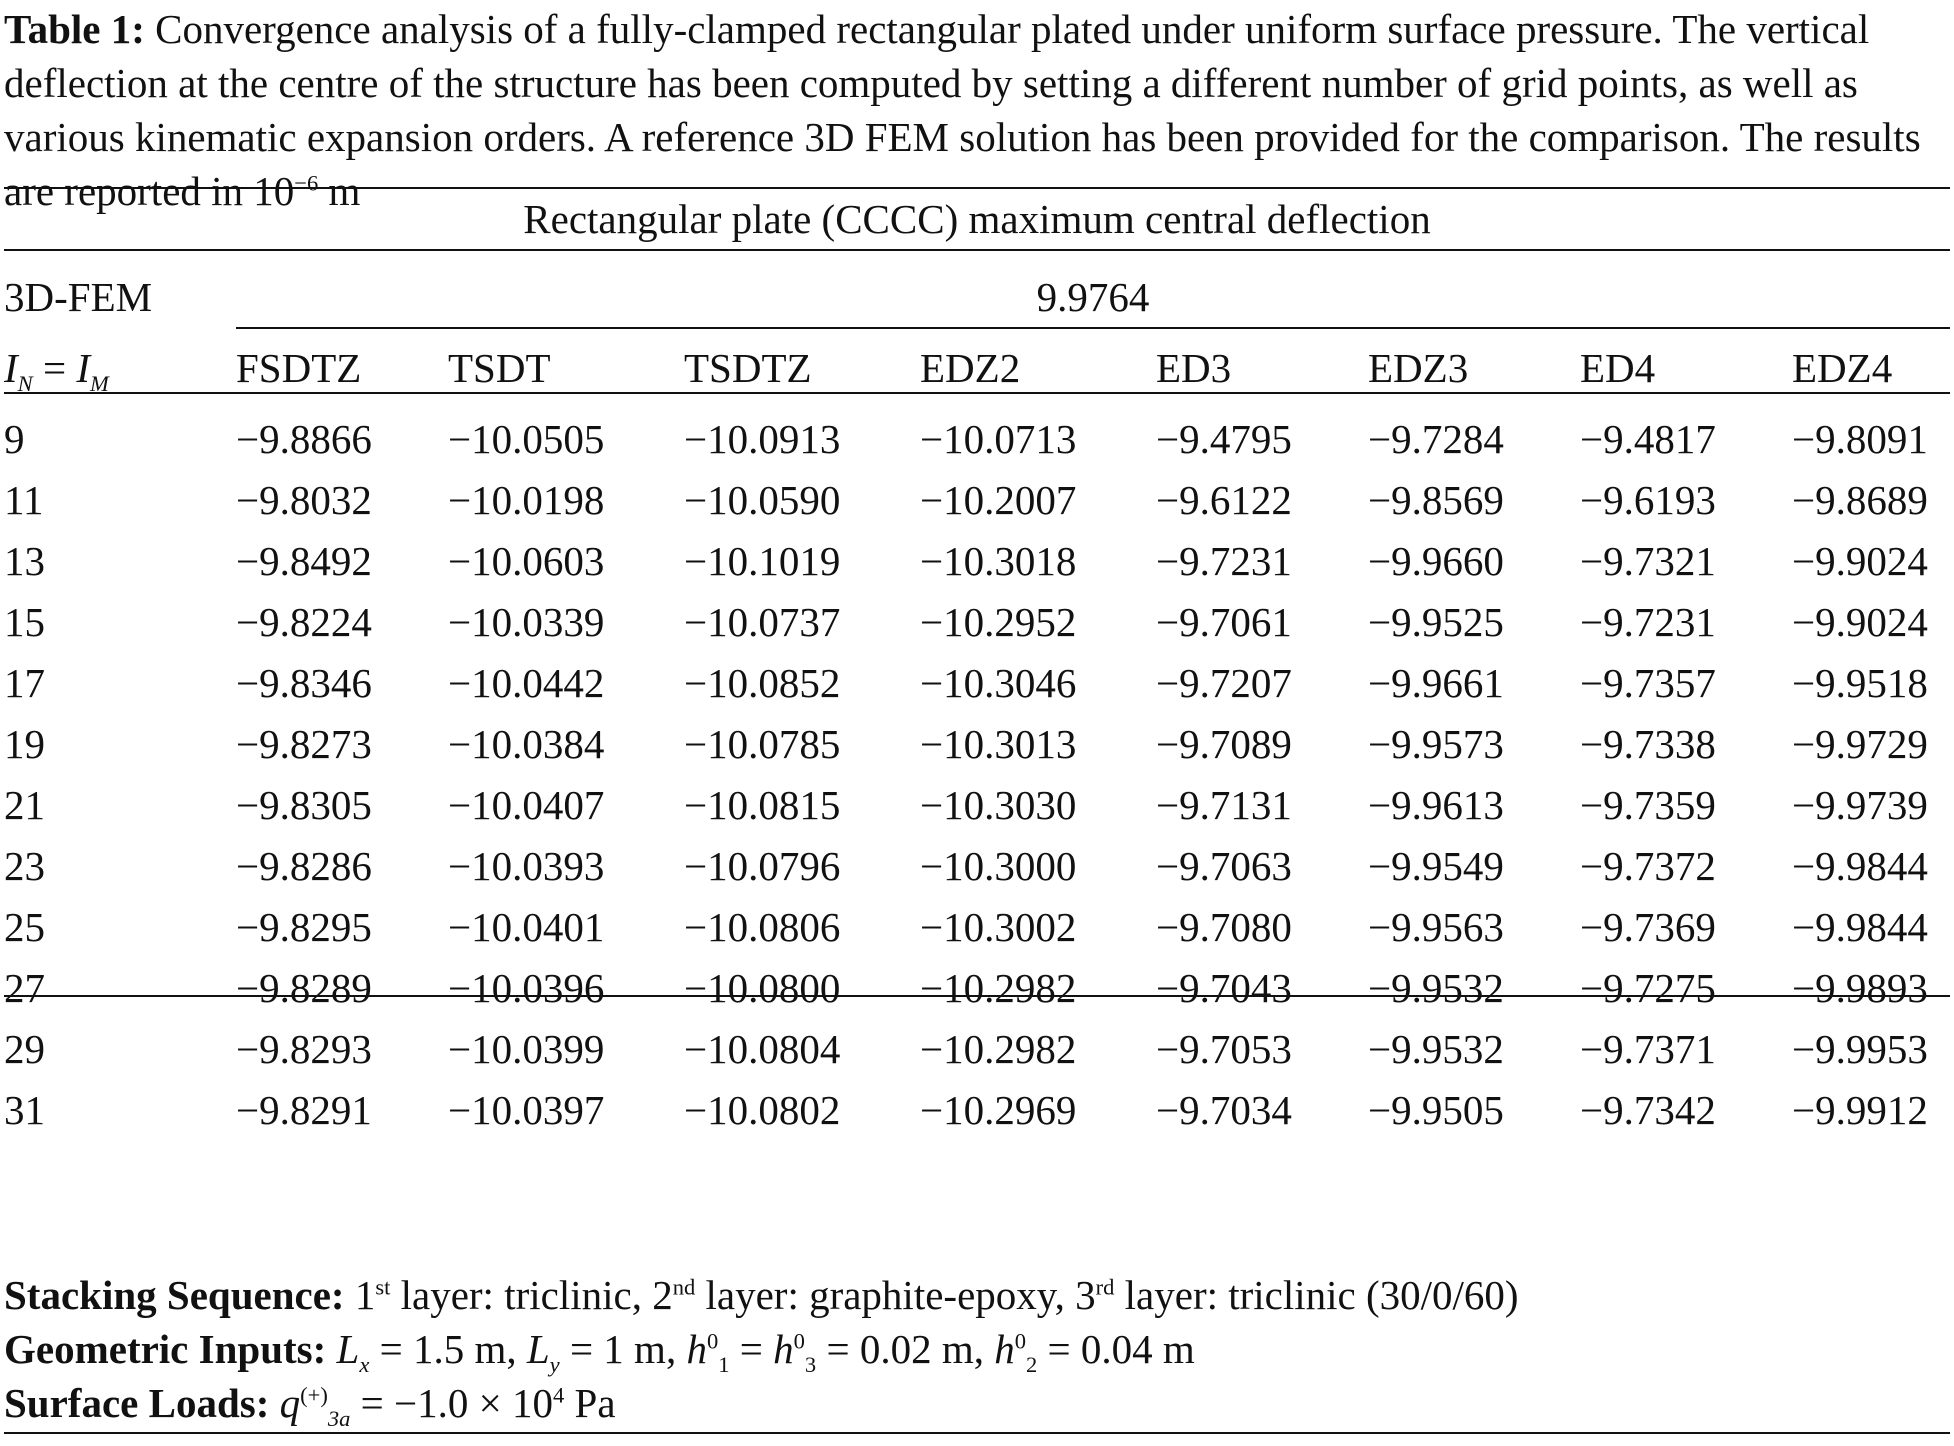  What do you see at coordinates (1224, 560) in the screenshot?
I see `deflection-cell: −9.7231` at bounding box center [1224, 560].